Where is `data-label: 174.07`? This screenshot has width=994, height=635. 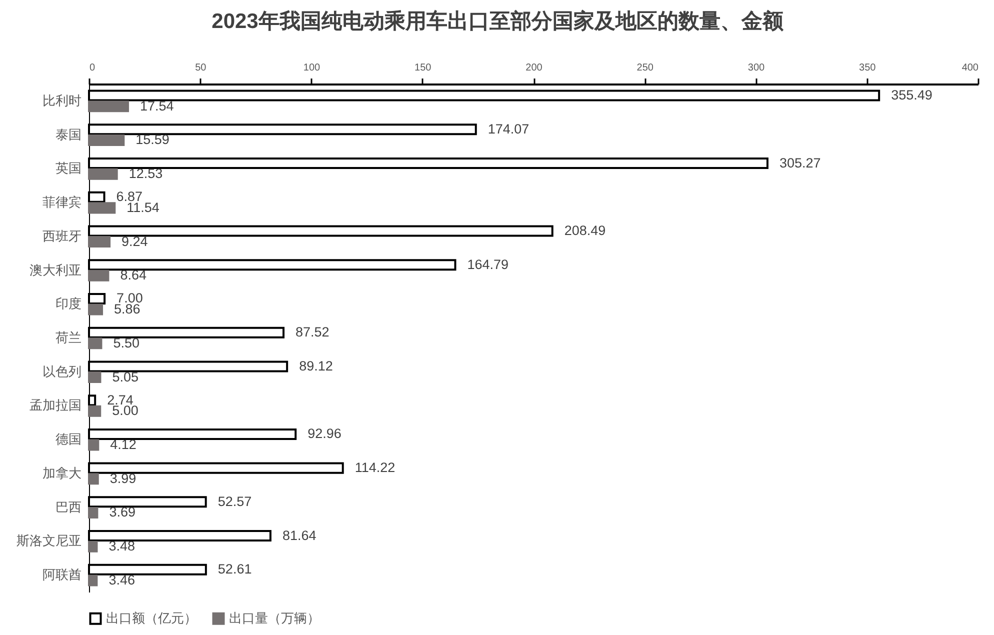
data-label: 174.07 is located at coordinates (509, 128).